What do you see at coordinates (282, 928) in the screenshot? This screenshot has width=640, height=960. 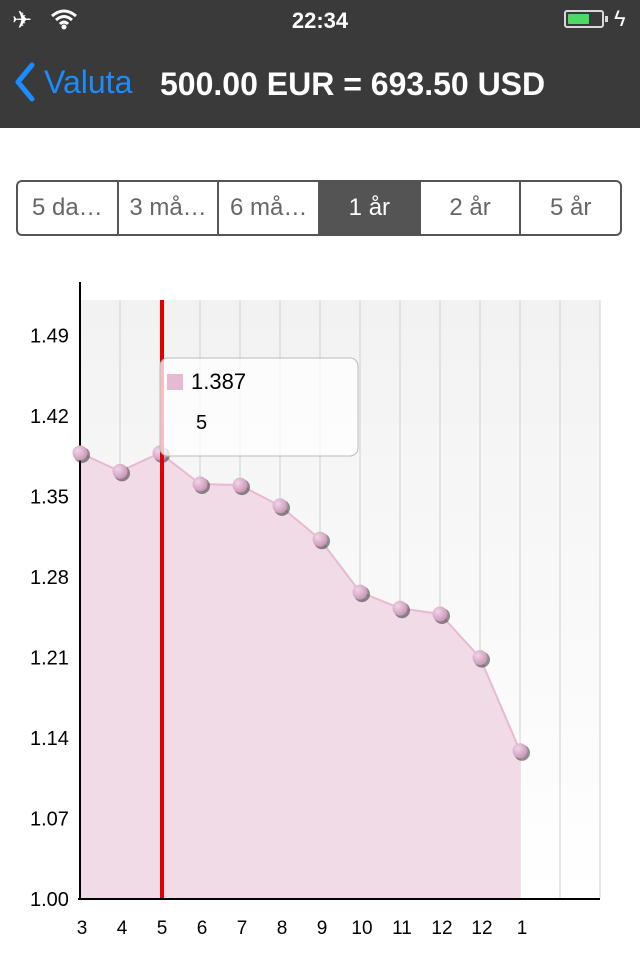 I see `x-tick-label: 8` at bounding box center [282, 928].